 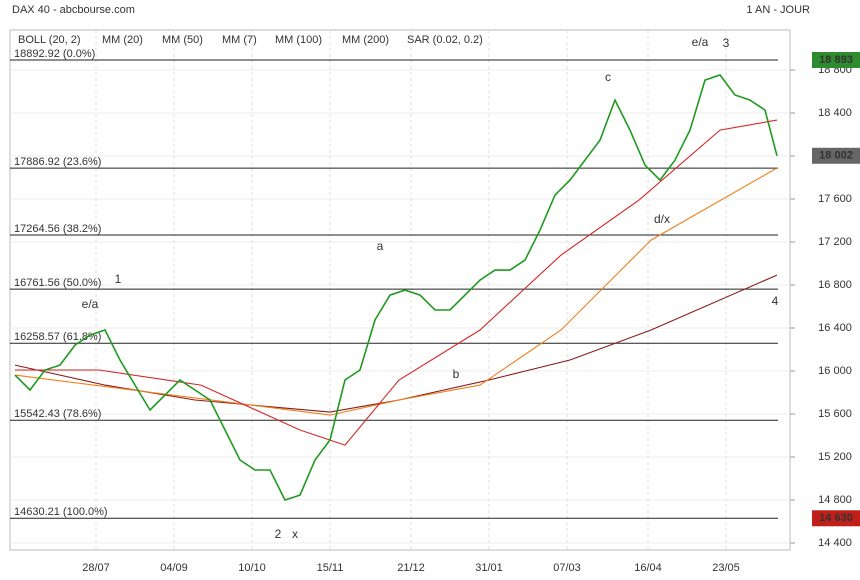 What do you see at coordinates (61, 512) in the screenshot?
I see `fib-label: 14630.21 (100.0%)` at bounding box center [61, 512].